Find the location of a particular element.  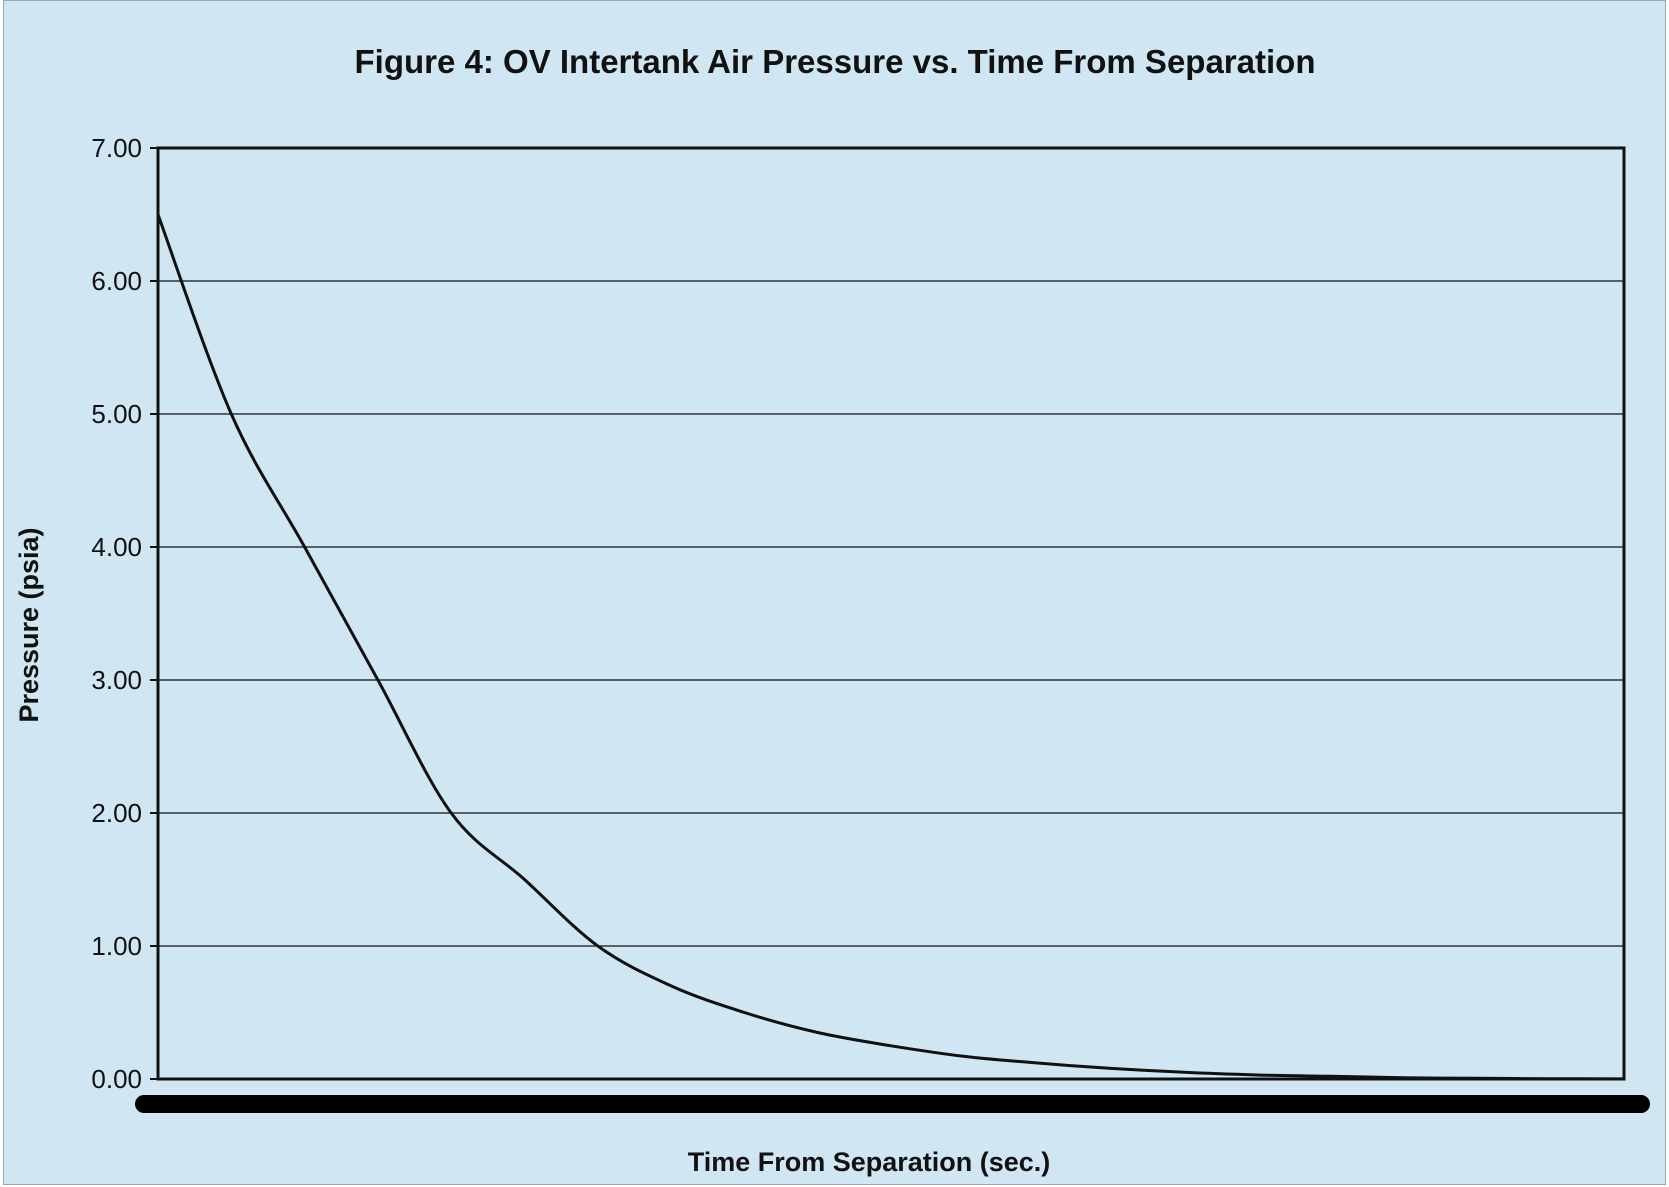

y-tick-label: 7.00 is located at coordinates (116, 148).